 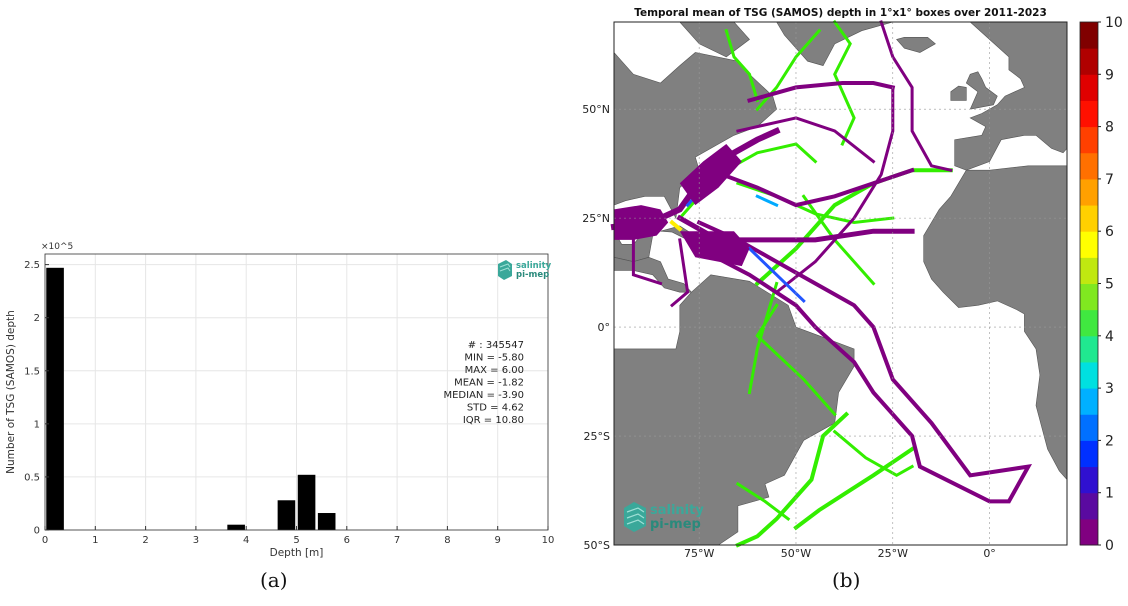 What do you see at coordinates (1109, 494) in the screenshot?
I see `colorbar-tick-label: 1` at bounding box center [1109, 494].